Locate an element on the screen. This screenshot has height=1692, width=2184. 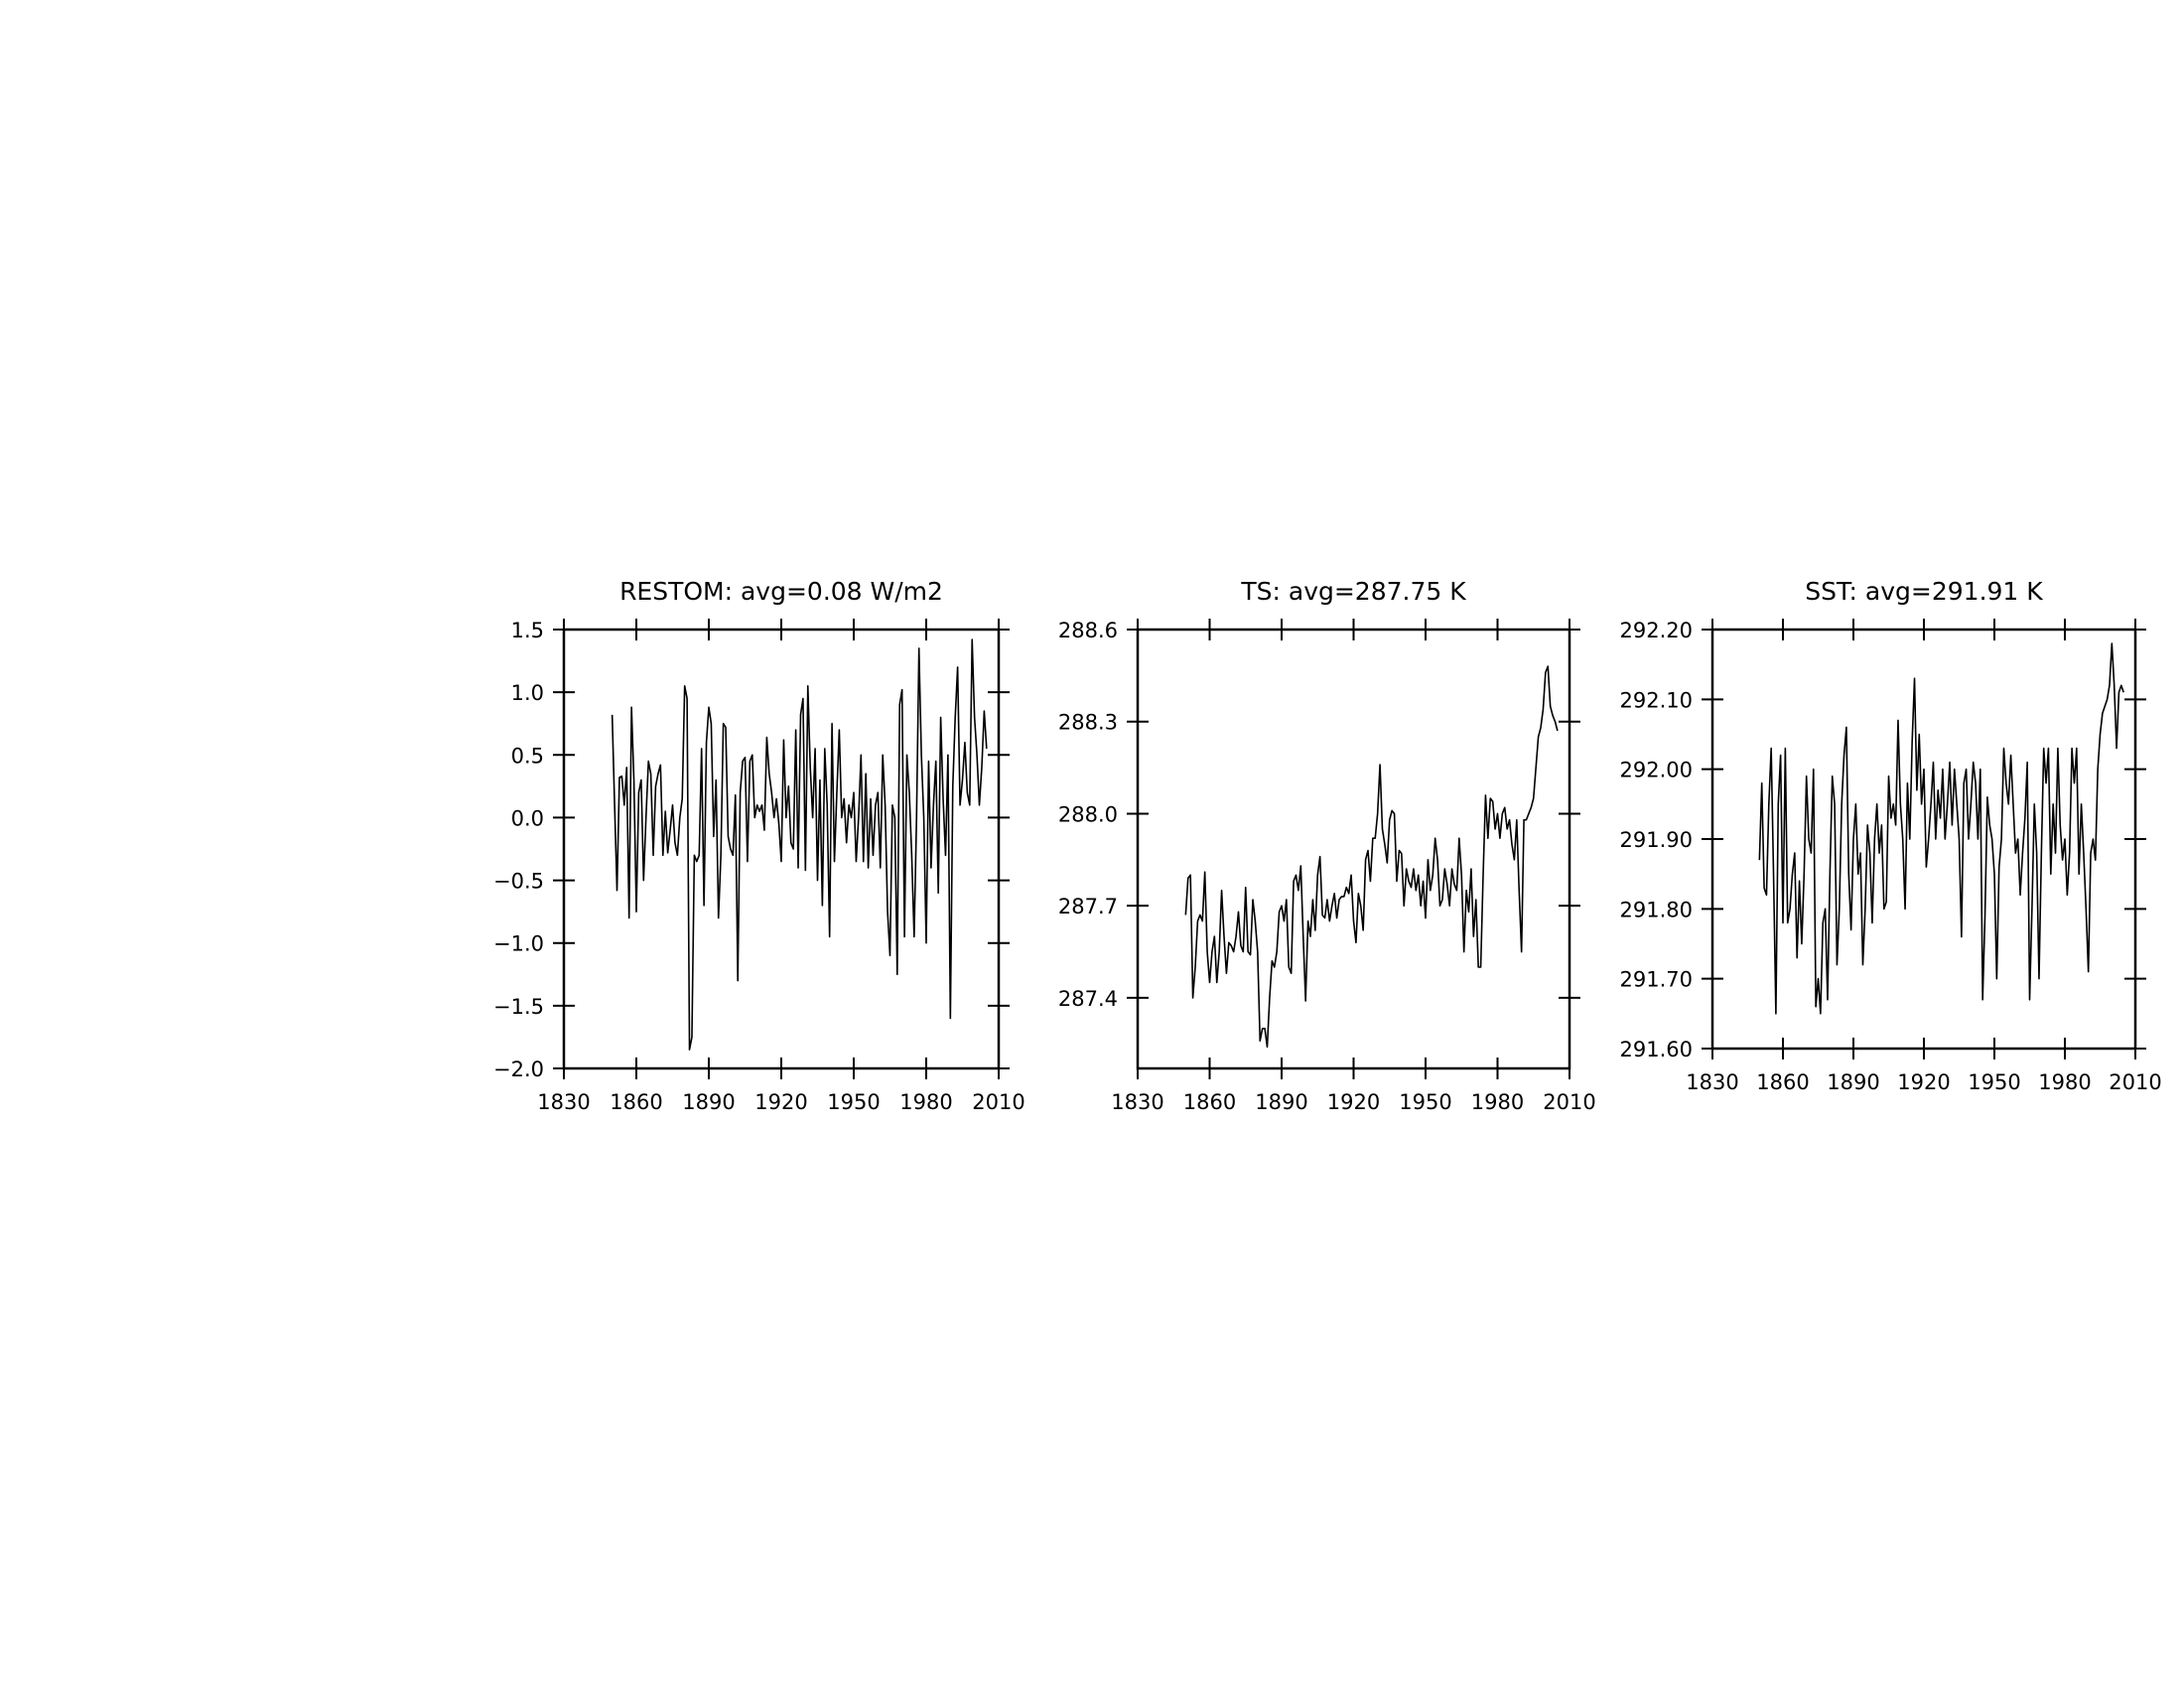
y-tick-label: 288.3 is located at coordinates (1088, 723).